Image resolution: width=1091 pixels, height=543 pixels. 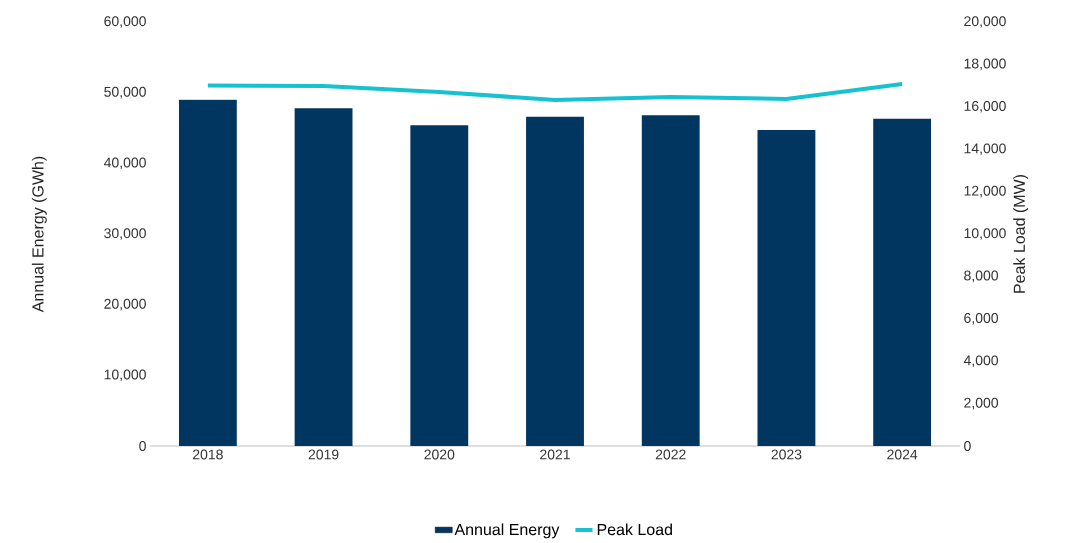 I want to click on y2-axis-title: Peak Load (MW), so click(x=1021, y=234).